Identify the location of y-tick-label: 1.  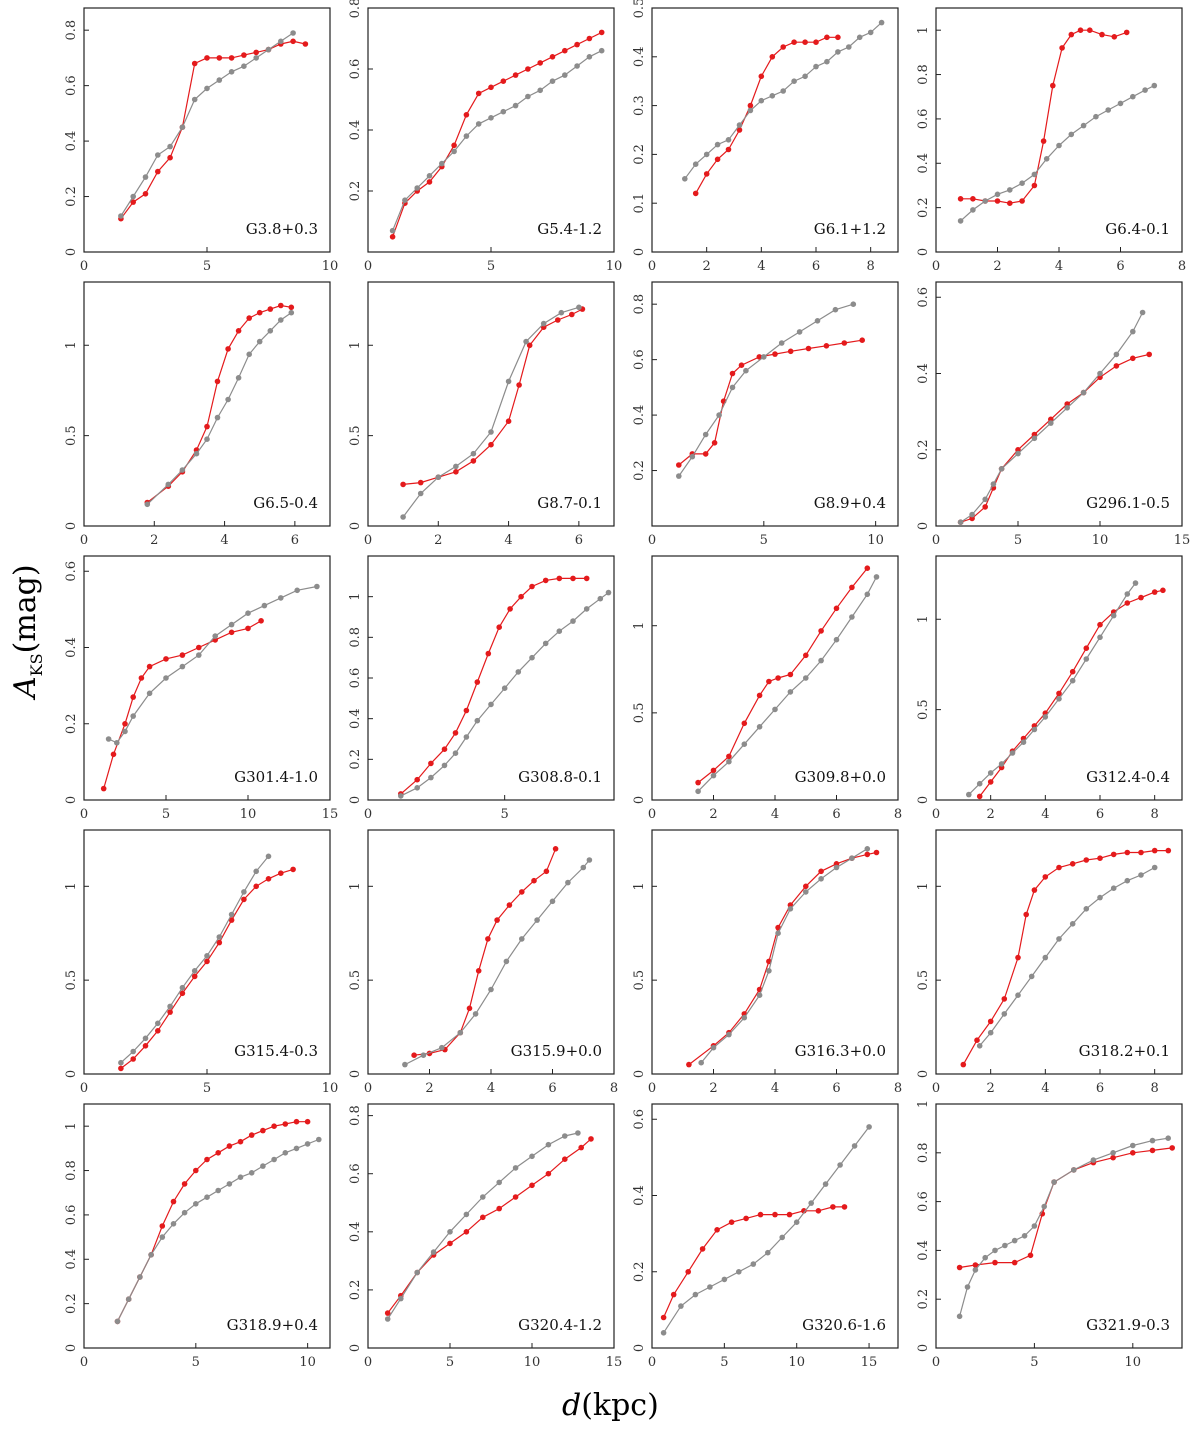
(355, 597).